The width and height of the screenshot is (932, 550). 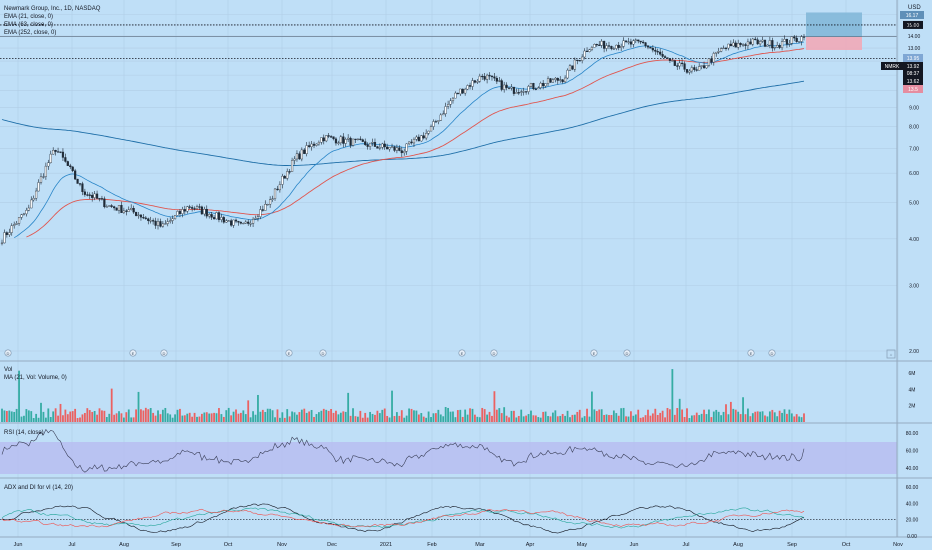 What do you see at coordinates (792, 545) in the screenshot?
I see `time-tick-label: Sep` at bounding box center [792, 545].